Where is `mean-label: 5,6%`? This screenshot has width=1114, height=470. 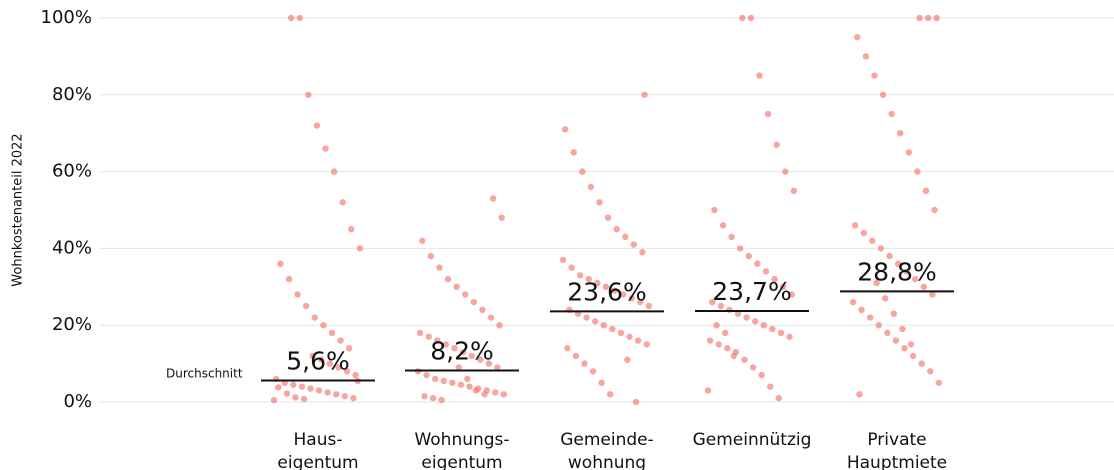 mean-label: 5,6% is located at coordinates (318, 360).